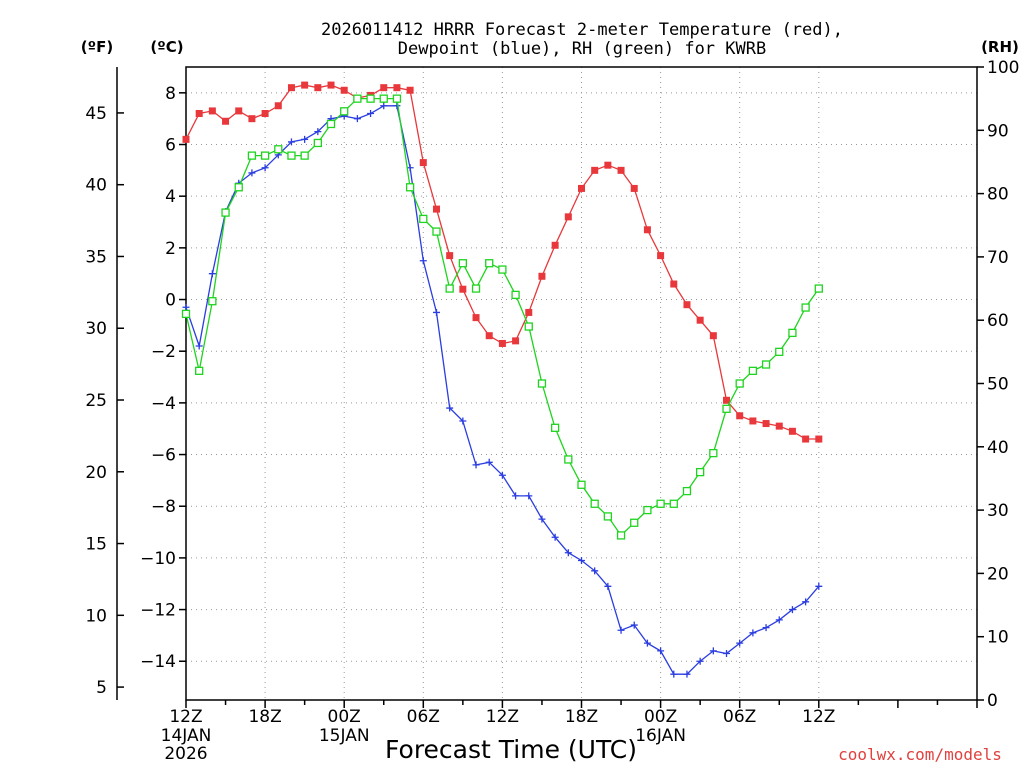 This screenshot has width=1024, height=768. What do you see at coordinates (992, 701) in the screenshot?
I see `rh-tick-label: 0` at bounding box center [992, 701].